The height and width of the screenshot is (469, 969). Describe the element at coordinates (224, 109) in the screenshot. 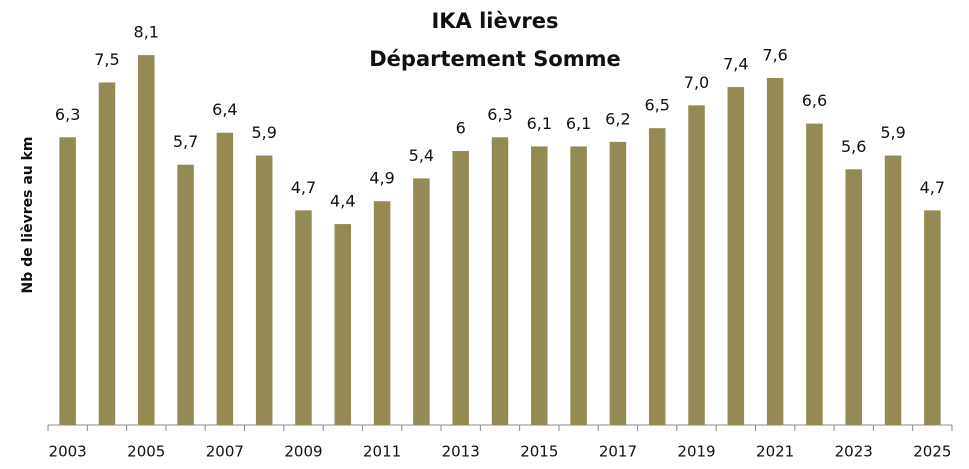

I see `value-label: 6,4` at that location.